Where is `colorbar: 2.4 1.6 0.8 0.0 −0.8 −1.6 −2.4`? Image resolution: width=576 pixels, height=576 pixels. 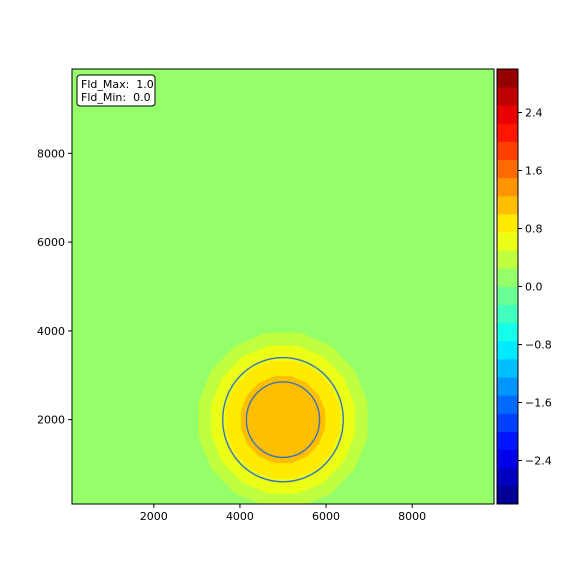
colorbar: 2.4 1.6 0.8 0.0 −0.8 −1.6 −2.4 is located at coordinates (524, 286).